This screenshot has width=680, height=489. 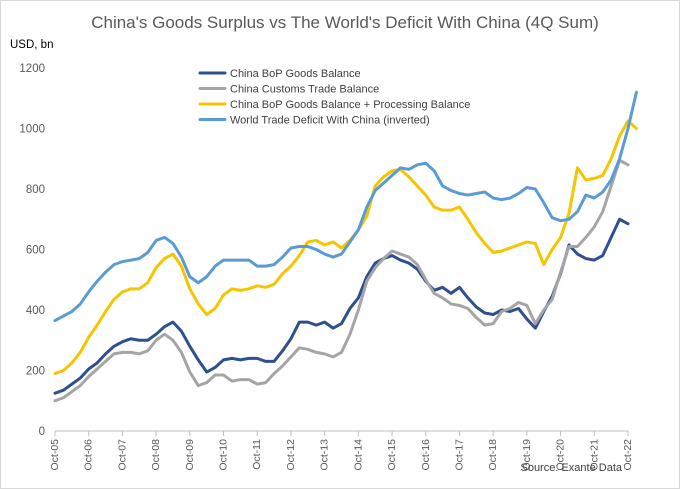 I want to click on x-tick-label: Oct-17, so click(x=459, y=455).